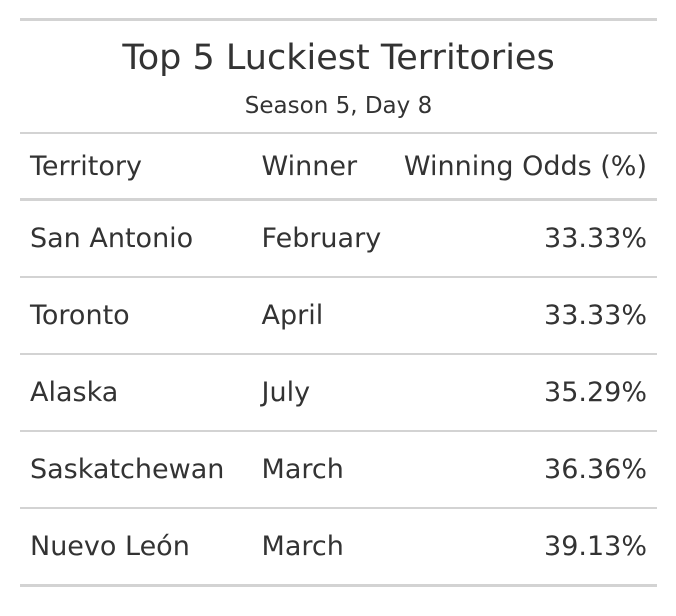 This screenshot has width=676, height=616. I want to click on top-rule, so click(338, 19).